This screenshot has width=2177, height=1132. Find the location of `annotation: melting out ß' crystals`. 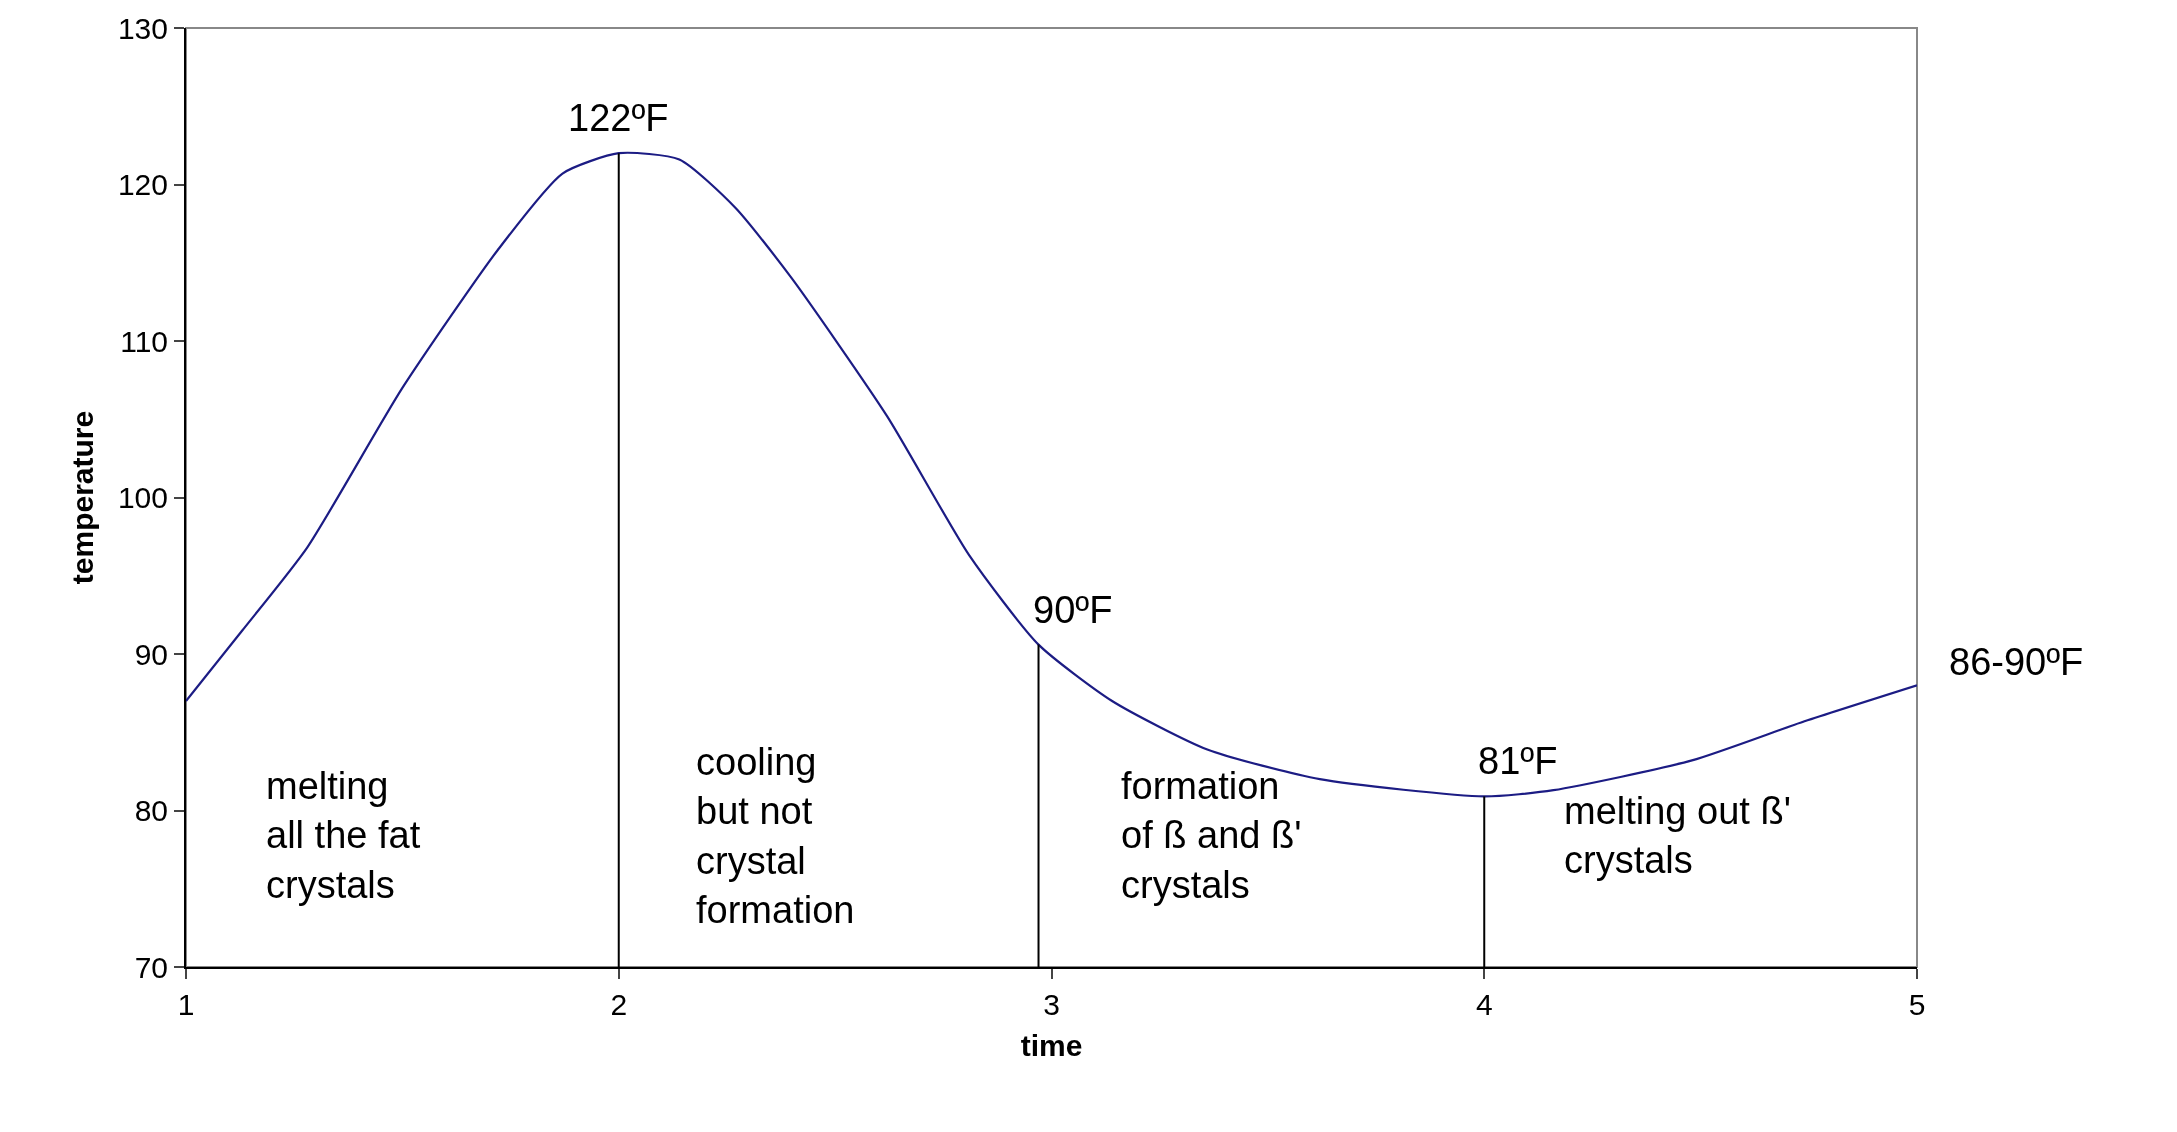

annotation: melting out ß' crystals is located at coordinates (1677, 836).